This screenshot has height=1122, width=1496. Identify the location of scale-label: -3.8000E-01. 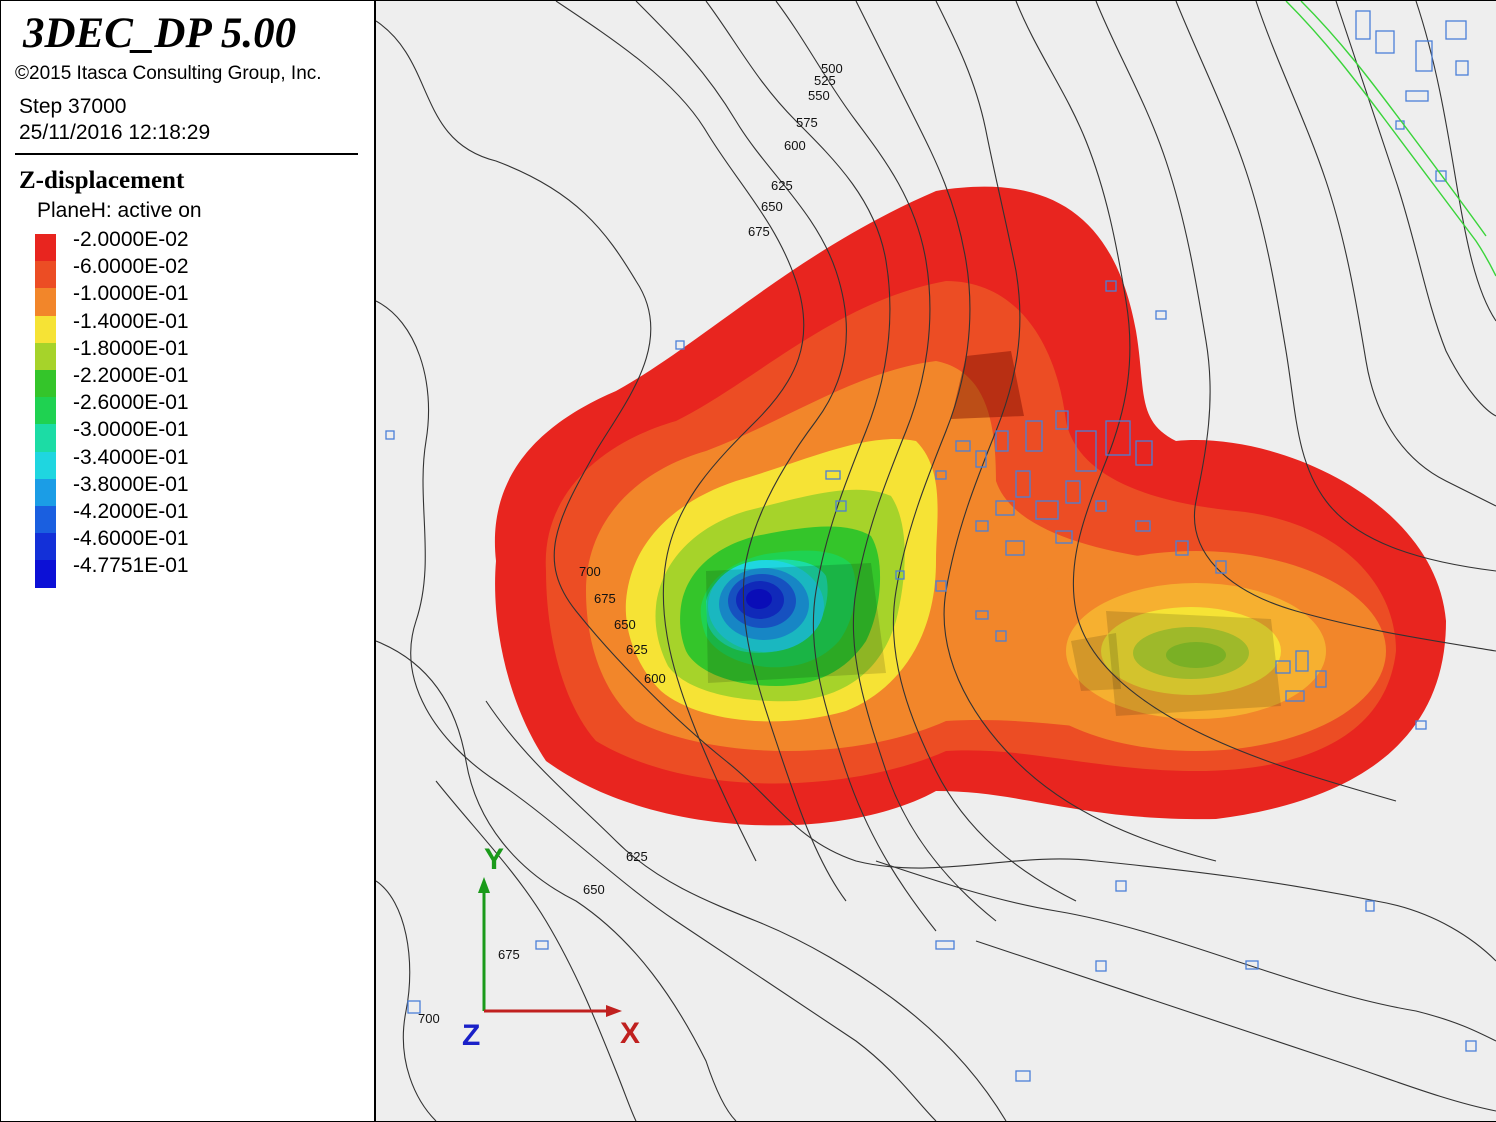
(131, 484).